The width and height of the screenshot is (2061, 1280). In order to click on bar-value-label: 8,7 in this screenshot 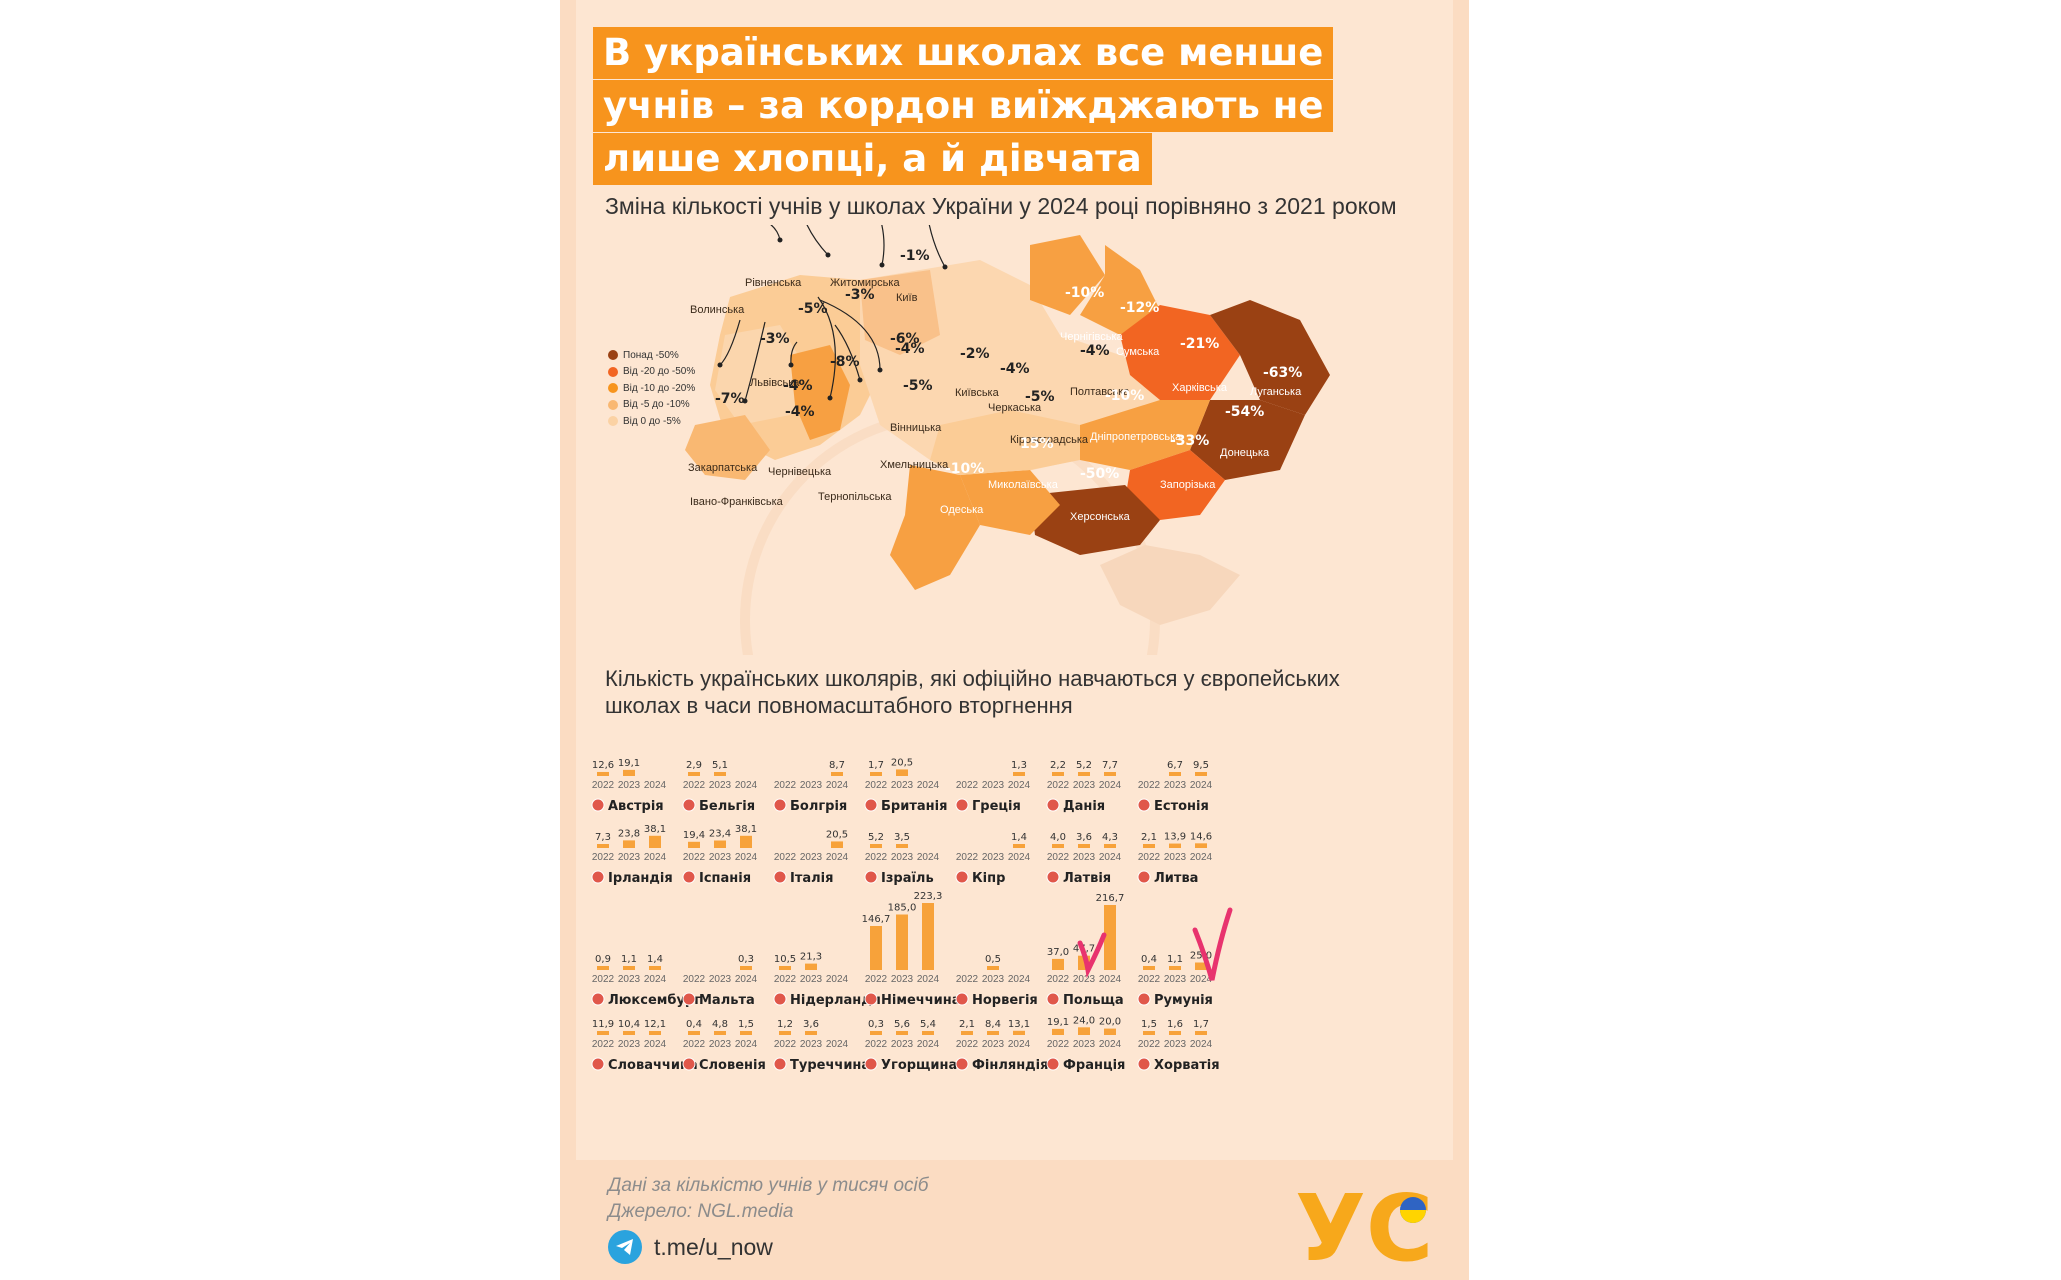, I will do `click(837, 765)`.